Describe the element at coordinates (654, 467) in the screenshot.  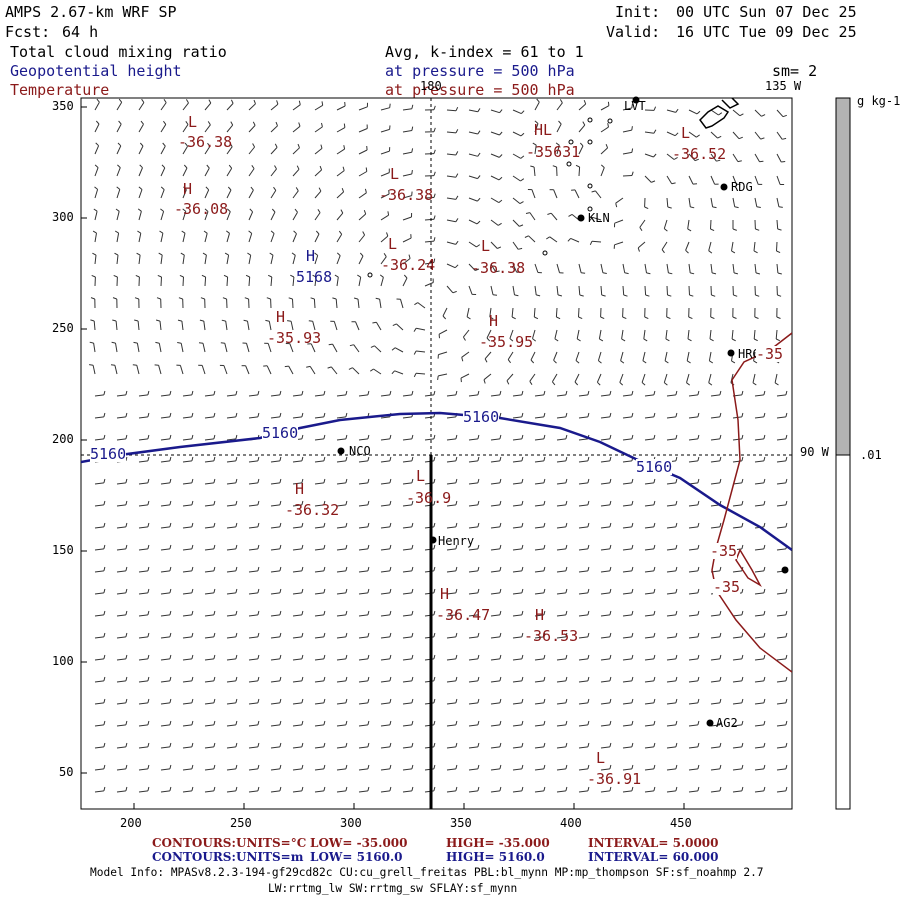
I see `height-contour-label: 5160` at that location.